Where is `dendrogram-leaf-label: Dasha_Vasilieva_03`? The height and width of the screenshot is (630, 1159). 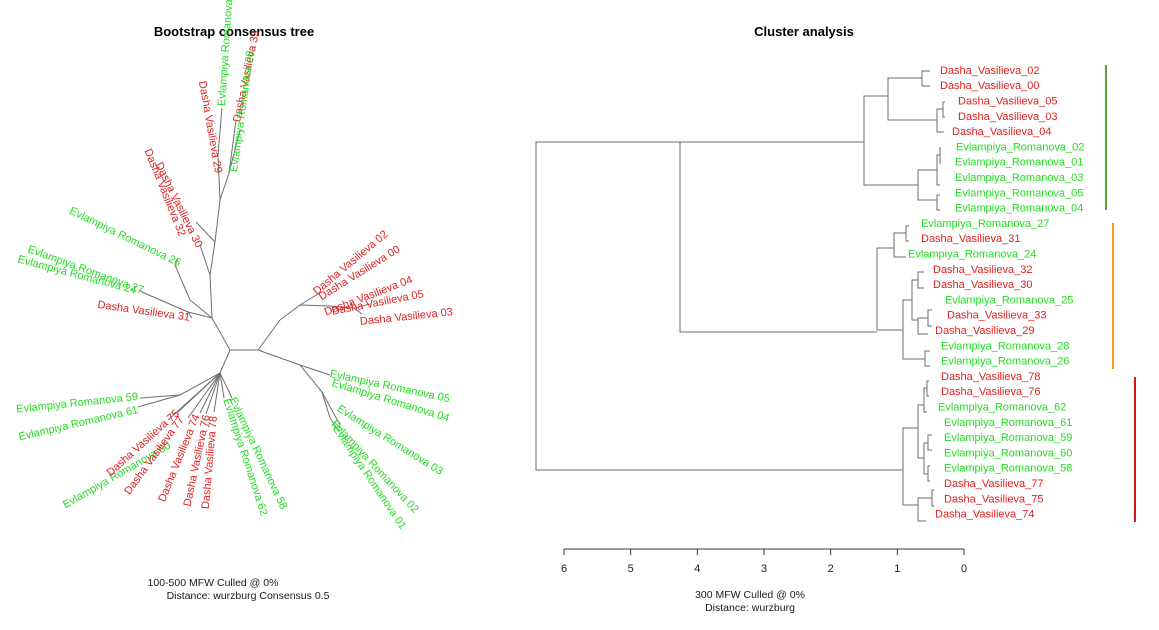 dendrogram-leaf-label: Dasha_Vasilieva_03 is located at coordinates (1007, 117).